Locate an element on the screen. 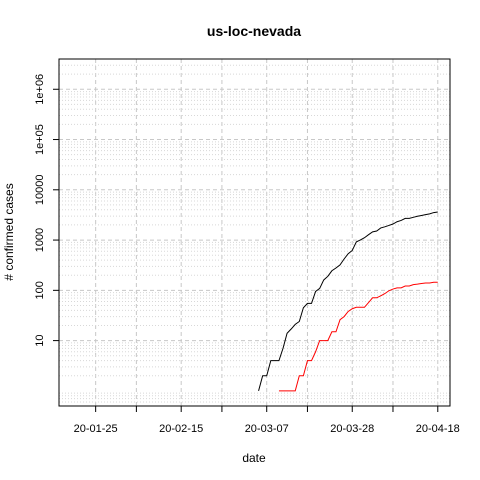  series-lines is located at coordinates (348, 301).